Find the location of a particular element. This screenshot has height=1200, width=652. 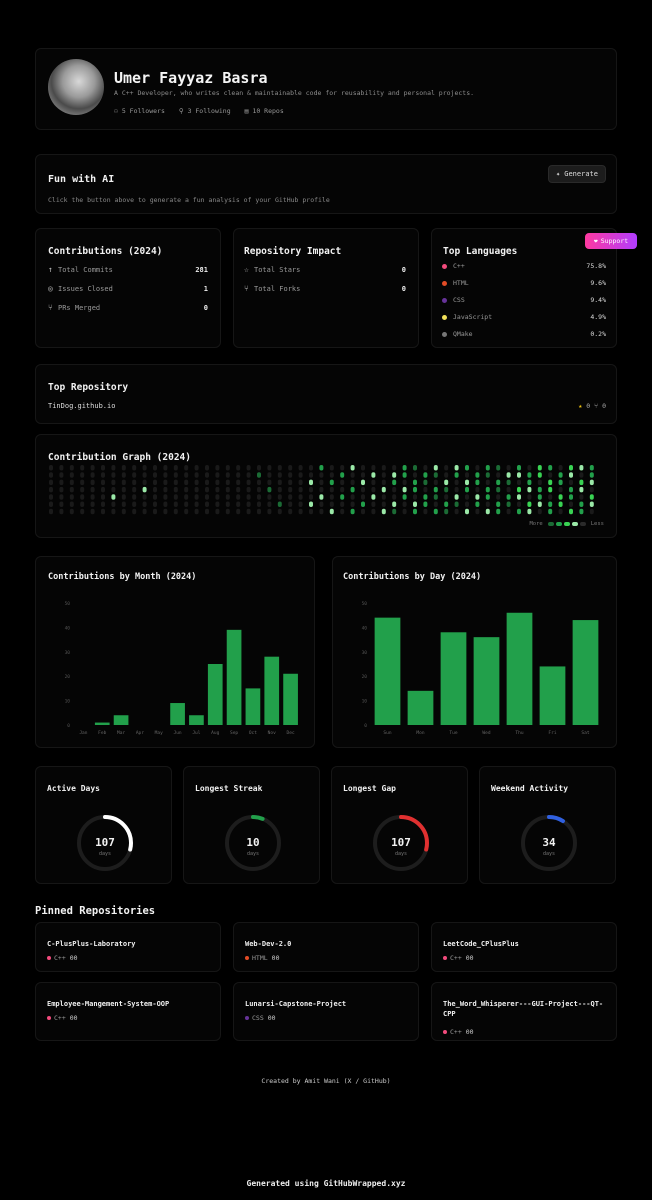

pinned-repo-name: Lunarsi-Capstone-Project is located at coordinates (296, 1004).